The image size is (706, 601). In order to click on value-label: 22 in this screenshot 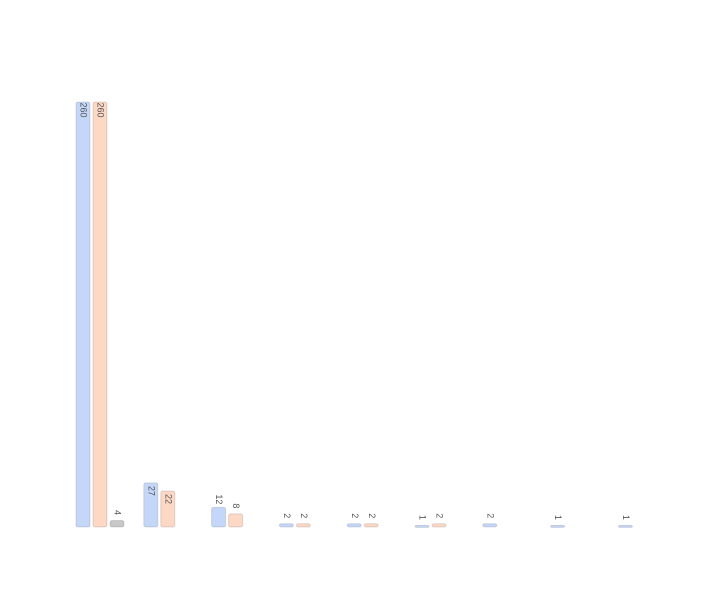, I will do `click(168, 499)`.